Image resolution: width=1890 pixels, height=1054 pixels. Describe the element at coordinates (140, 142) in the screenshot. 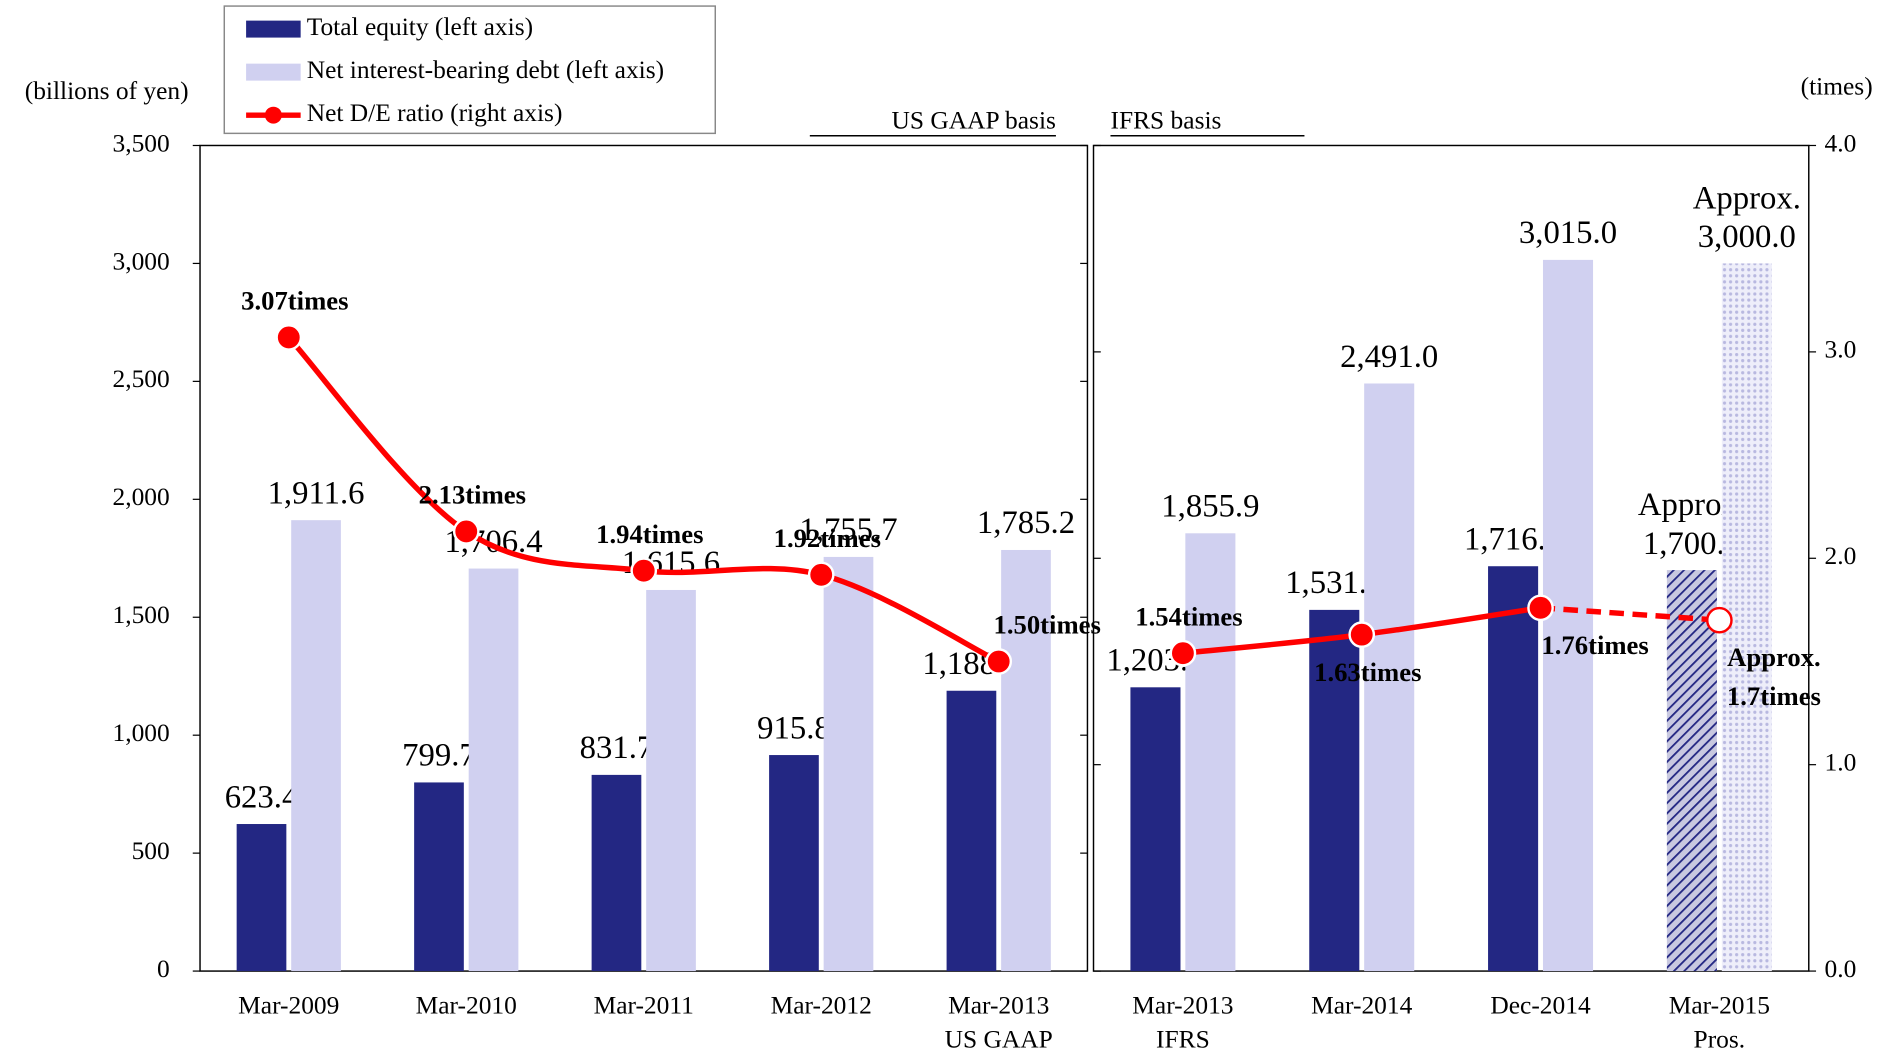

I see `y-tick-label: 3,500` at that location.